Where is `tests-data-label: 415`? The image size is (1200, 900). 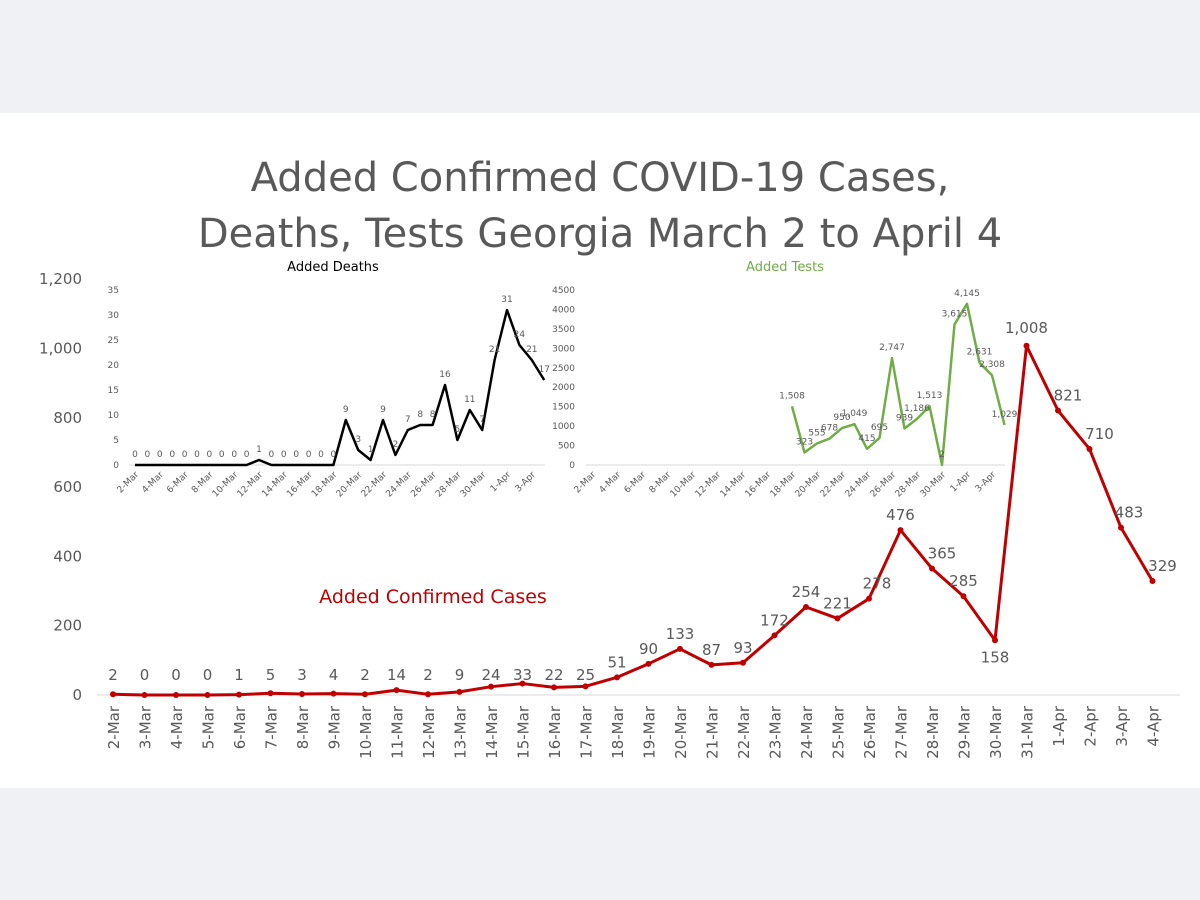
tests-data-label: 415 is located at coordinates (866, 439).